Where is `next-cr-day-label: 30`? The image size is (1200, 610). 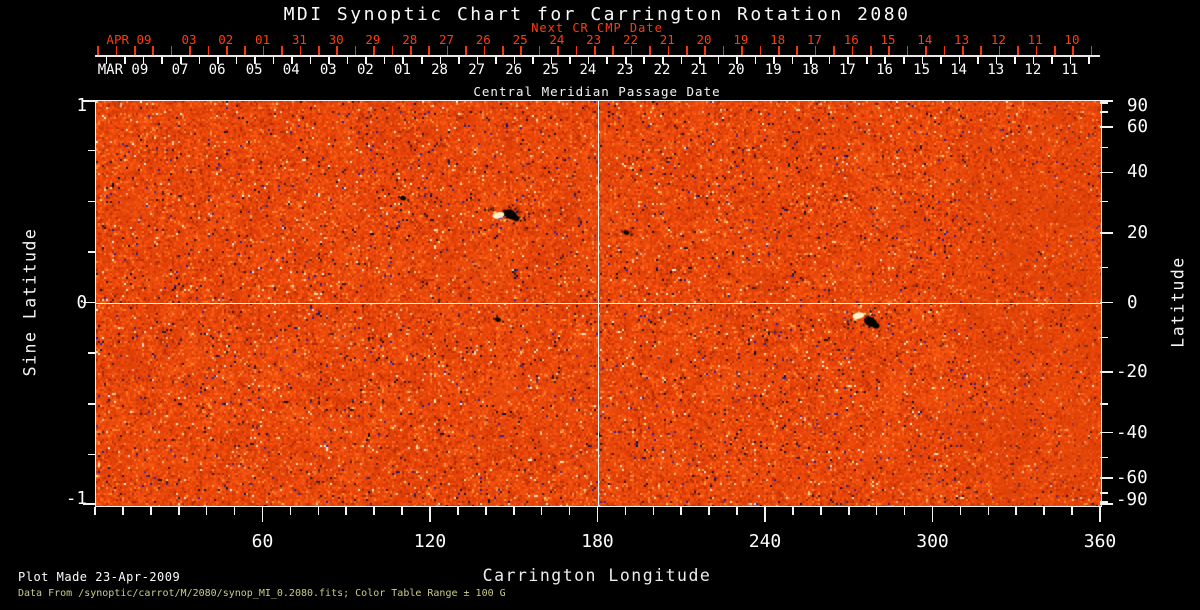
next-cr-day-label: 30 is located at coordinates (336, 39).